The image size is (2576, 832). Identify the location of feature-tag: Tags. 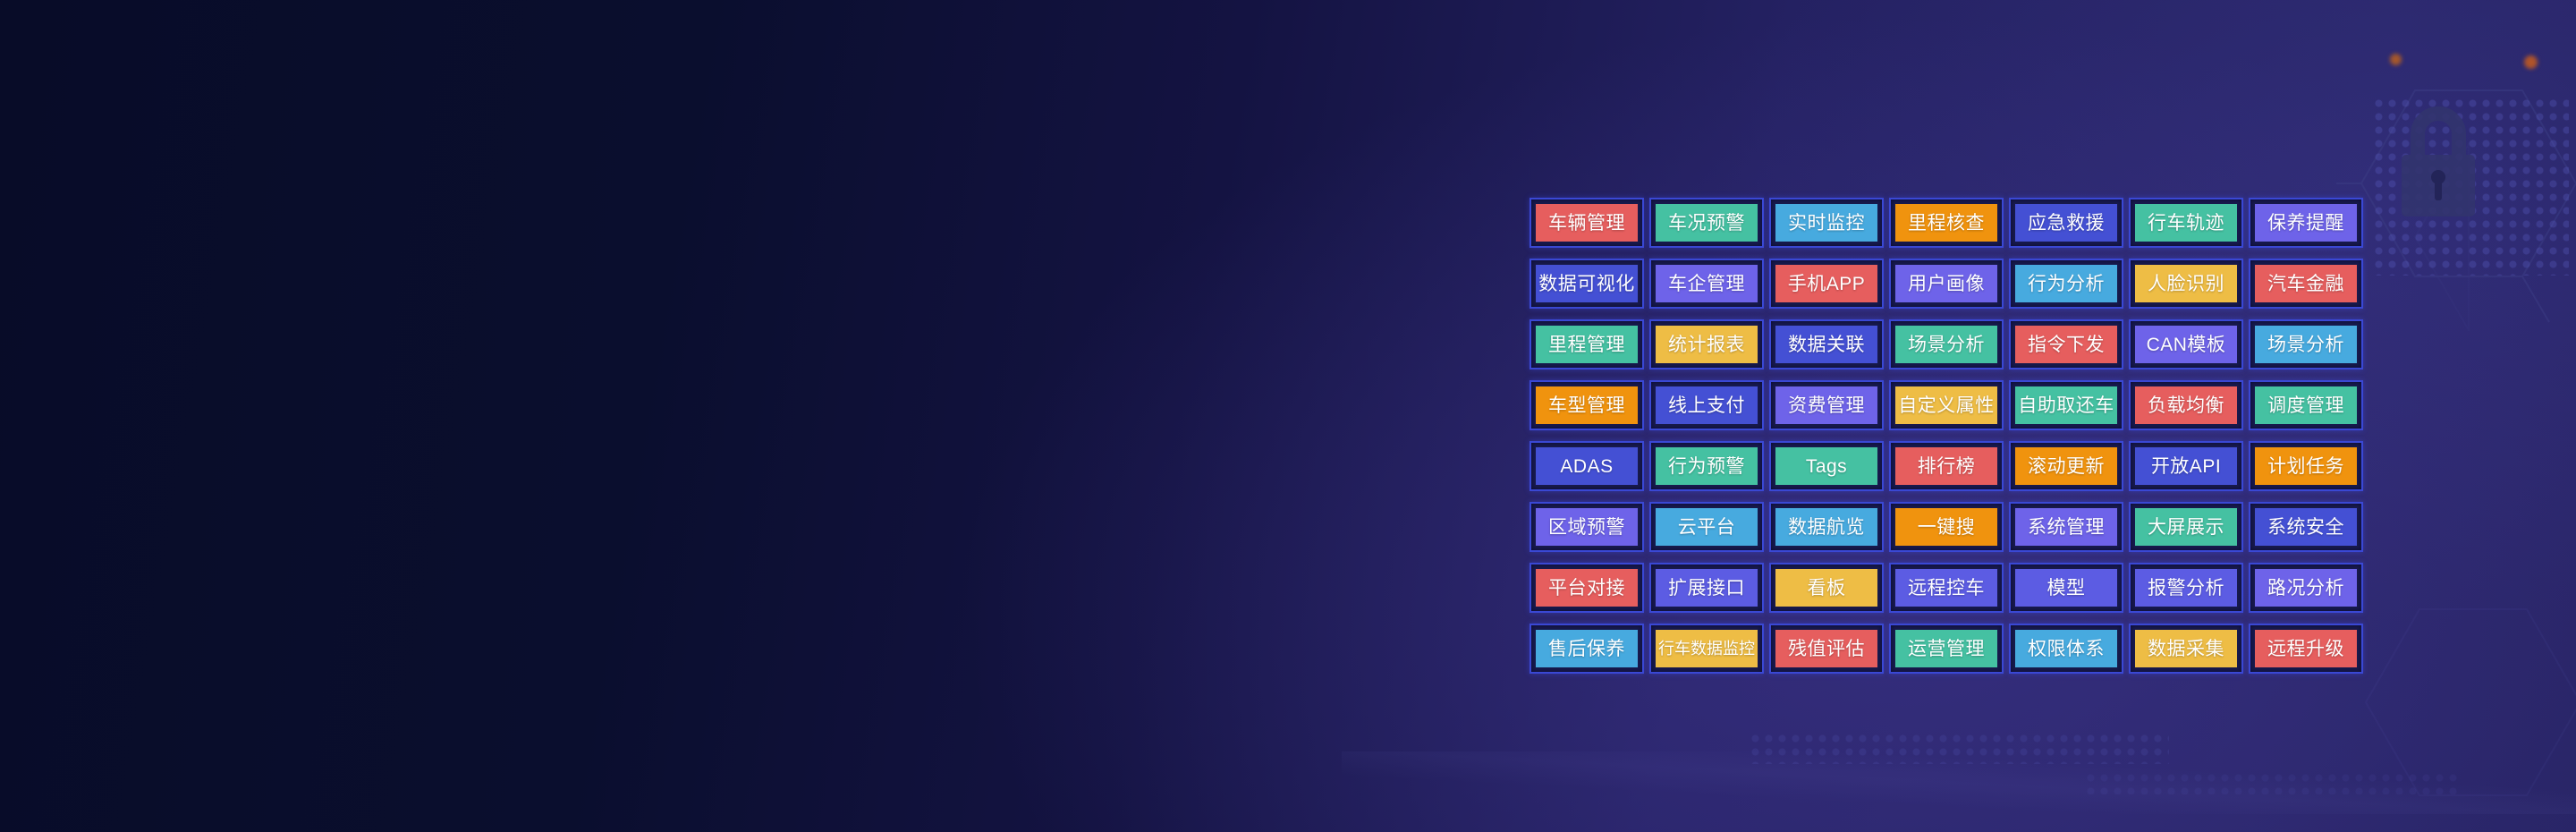
(1826, 466).